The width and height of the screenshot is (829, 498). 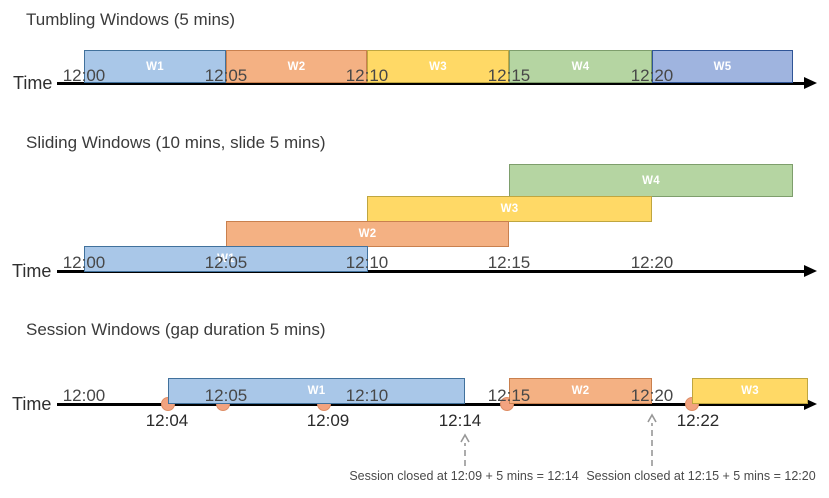 What do you see at coordinates (431, 271) in the screenshot?
I see `sliding-time-axis-line` at bounding box center [431, 271].